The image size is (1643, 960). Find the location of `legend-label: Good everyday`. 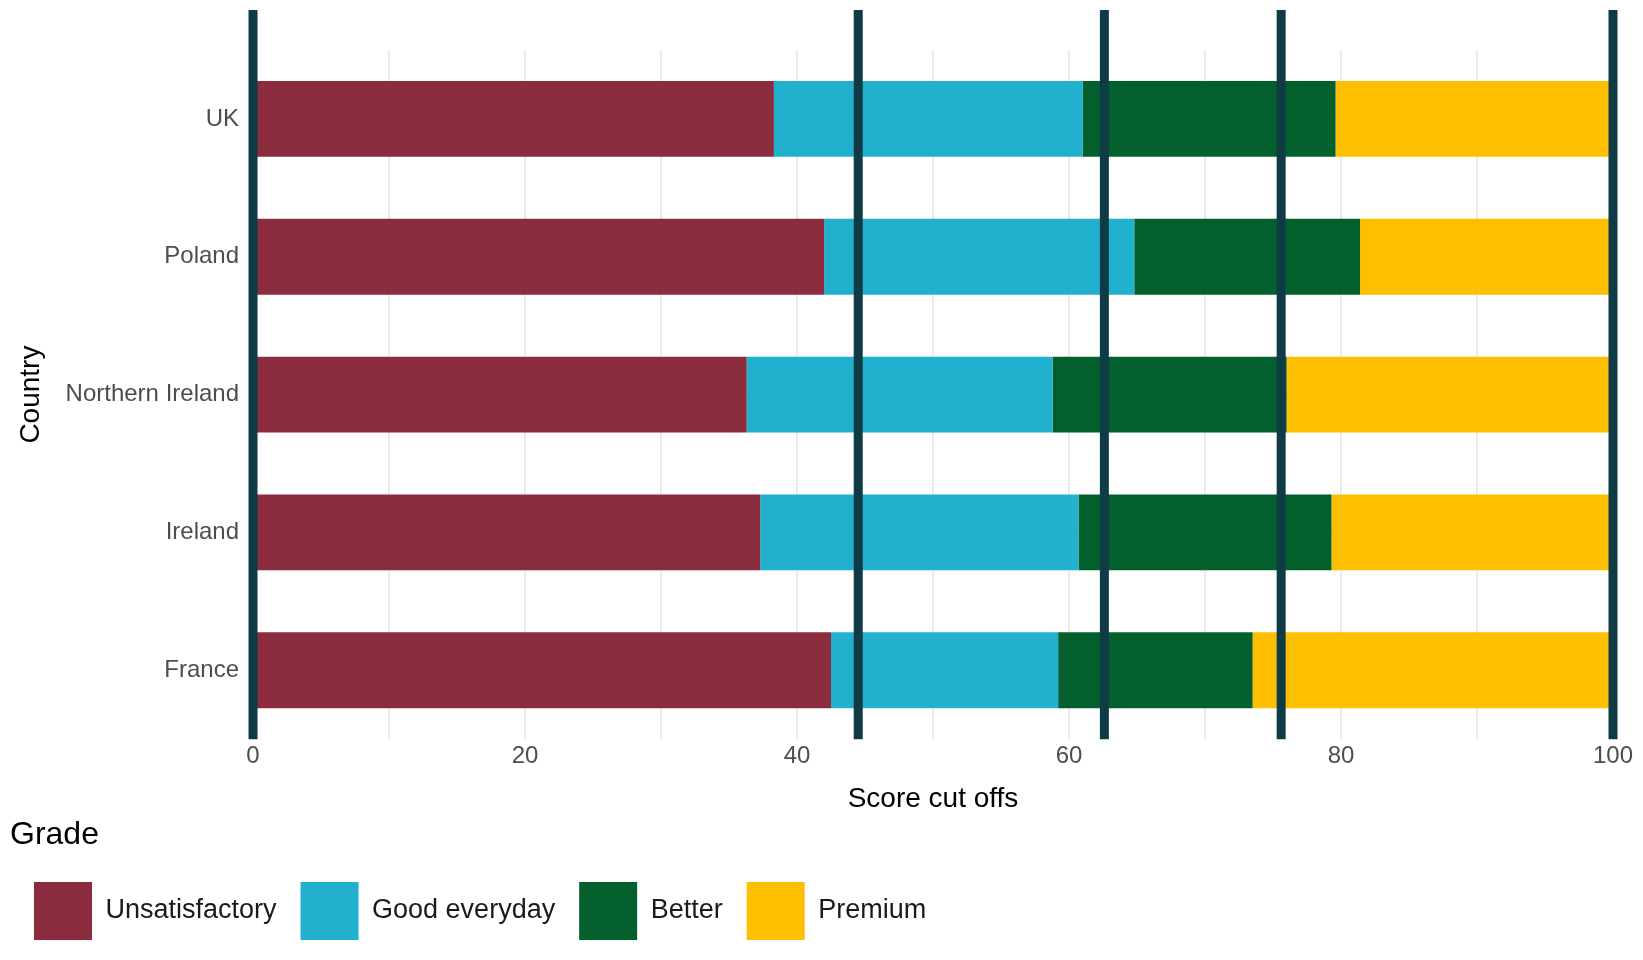

legend-label: Good everyday is located at coordinates (464, 909).